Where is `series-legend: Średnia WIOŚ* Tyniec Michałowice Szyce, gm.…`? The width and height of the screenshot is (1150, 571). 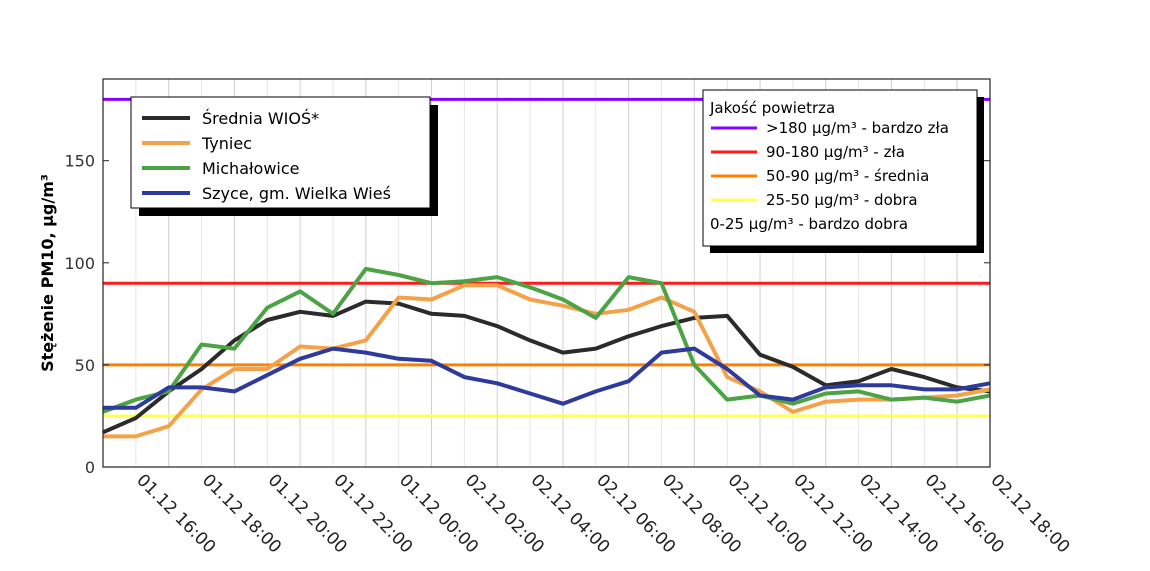 series-legend: Średnia WIOŚ* Tyniec Michałowice Szyce, gm.… is located at coordinates (284, 156).